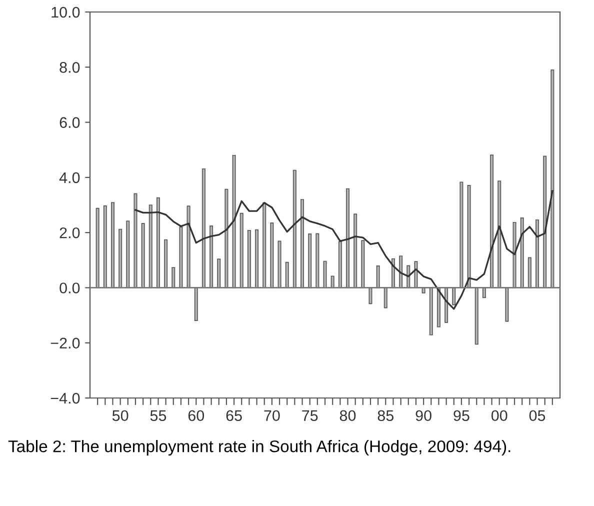 The height and width of the screenshot is (506, 594). What do you see at coordinates (120, 416) in the screenshot?
I see `x-tick-label: 50` at bounding box center [120, 416].